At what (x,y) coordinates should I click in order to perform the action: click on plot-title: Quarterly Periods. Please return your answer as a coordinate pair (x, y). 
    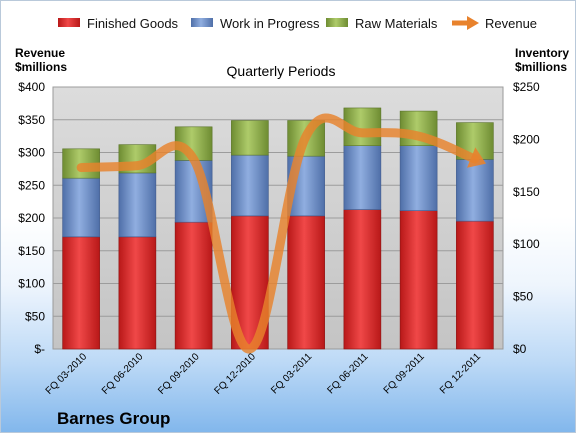
    Looking at the image, I should click on (281, 71).